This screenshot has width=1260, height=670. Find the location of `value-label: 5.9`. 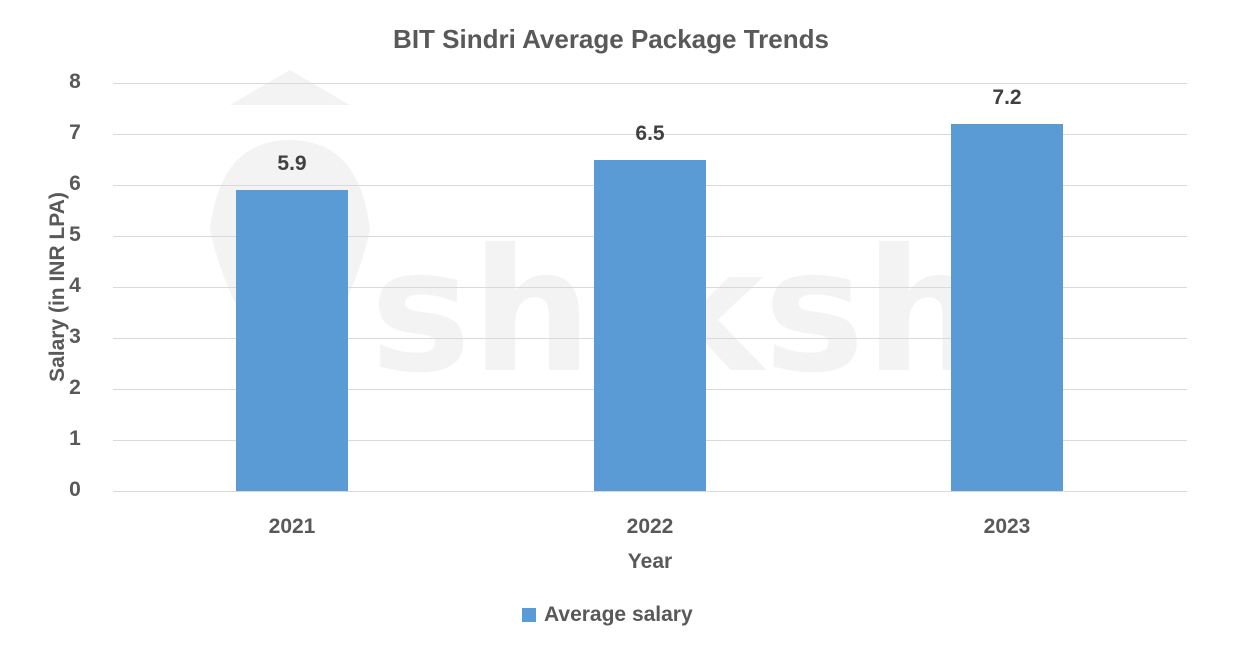

value-label: 5.9 is located at coordinates (292, 164).